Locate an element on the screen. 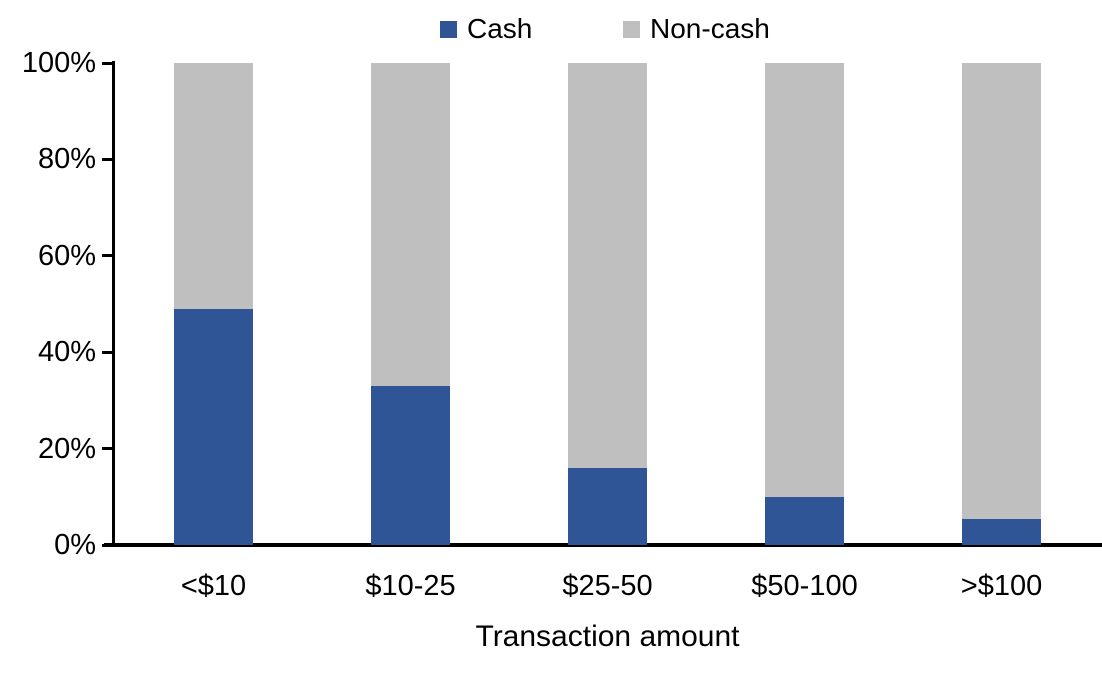 Image resolution: width=1102 pixels, height=673 pixels. cash-legend-swatch is located at coordinates (448, 29).